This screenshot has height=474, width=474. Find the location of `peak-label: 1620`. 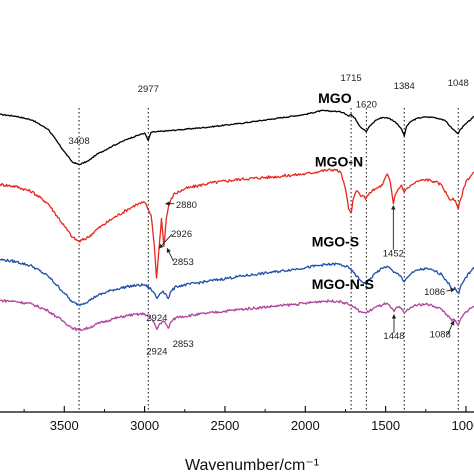

peak-label: 1620 is located at coordinates (366, 105).